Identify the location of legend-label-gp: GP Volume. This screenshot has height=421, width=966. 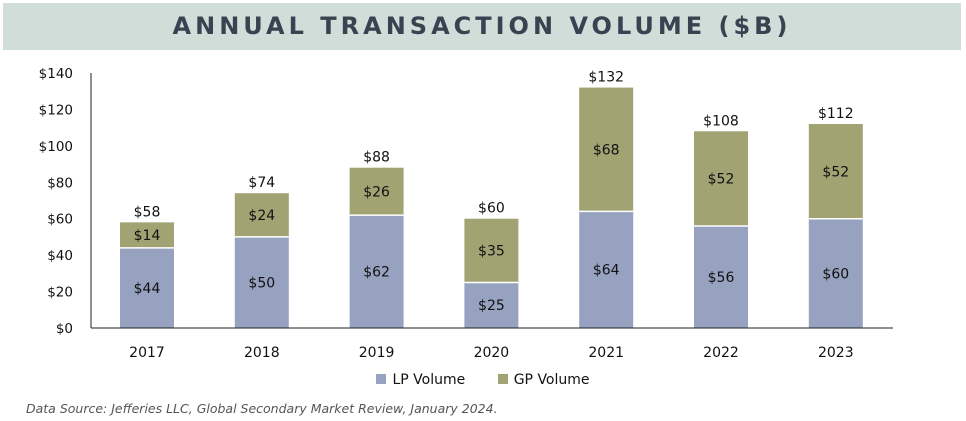
(551, 380).